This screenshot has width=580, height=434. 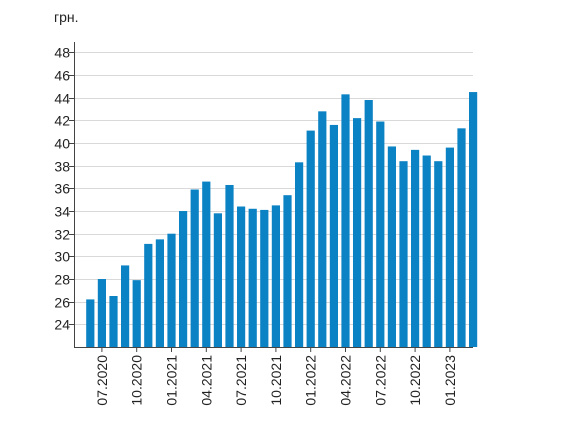 I want to click on y-tick-labels: 24 26 28 30 32 34 36 38 40 42 44 46 48, so click(x=64, y=189).